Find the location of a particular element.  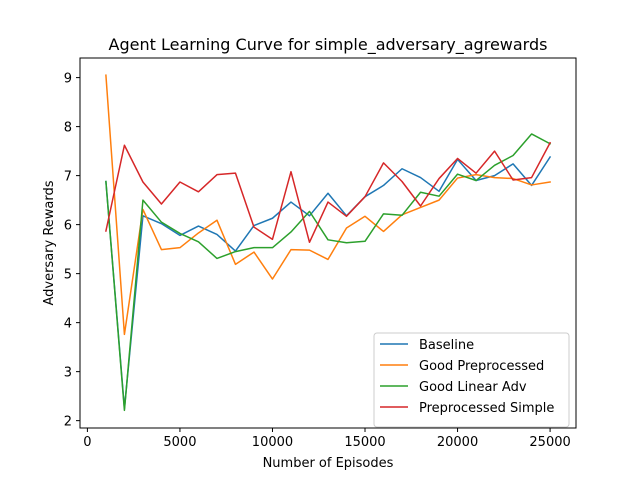

x-axis-ticks: 0 5000 10000 15000 20000 25000 is located at coordinates (327, 439).